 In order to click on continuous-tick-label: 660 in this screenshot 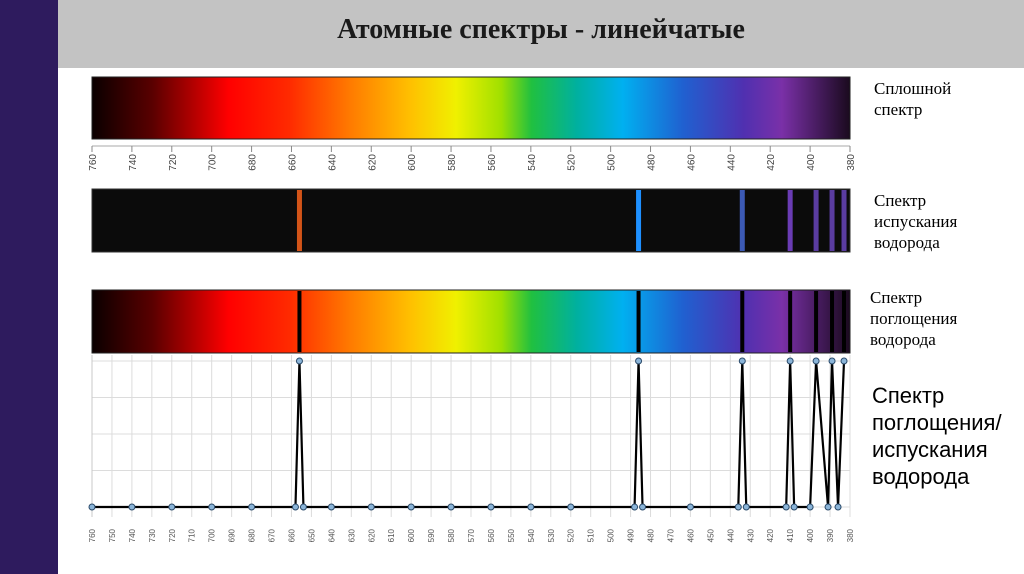, I will do `click(292, 162)`.